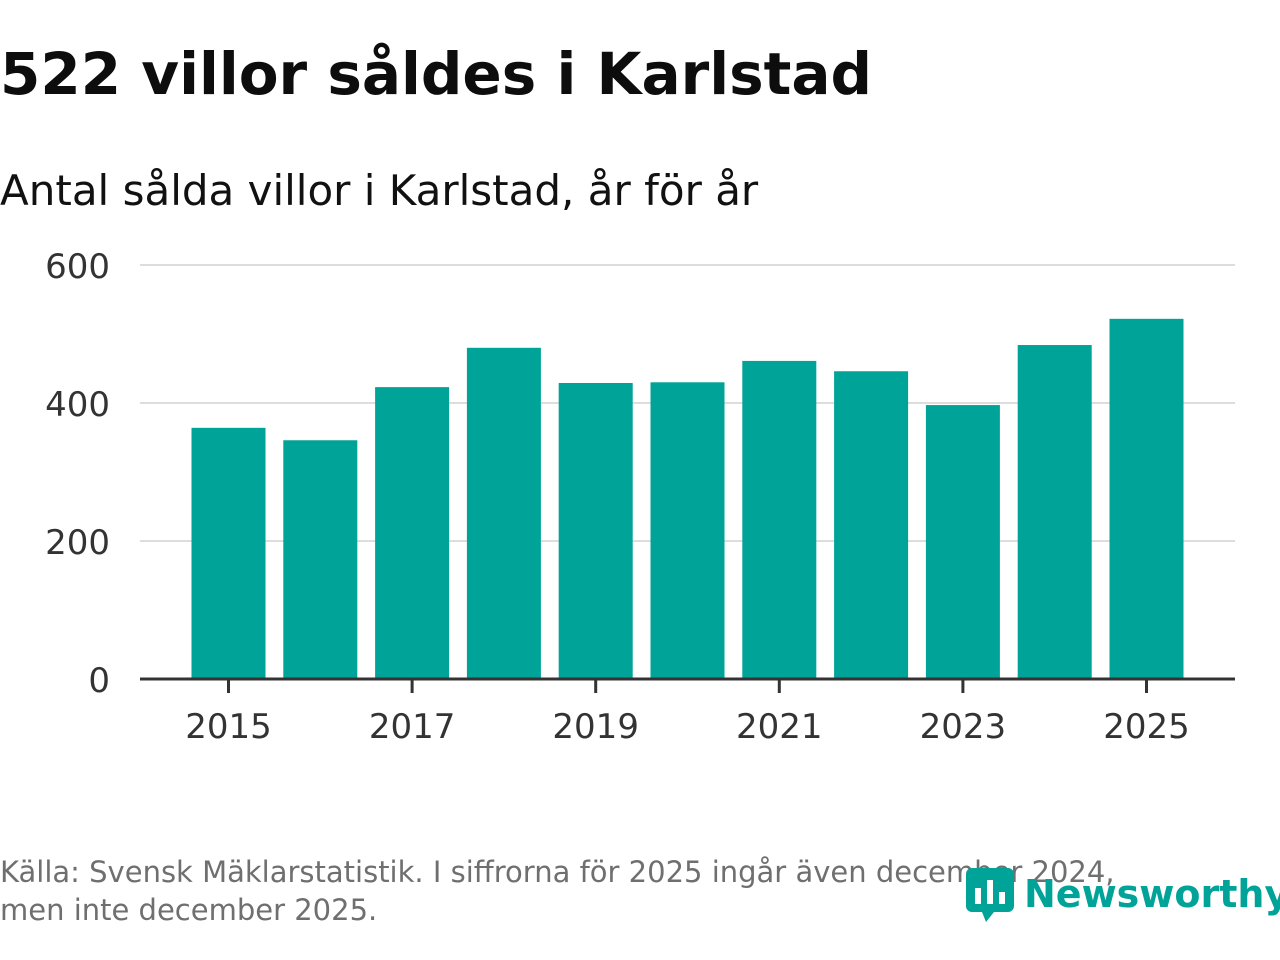 This screenshot has width=1280, height=960. Describe the element at coordinates (77, 405) in the screenshot. I see `y-tick-label: 400` at that location.